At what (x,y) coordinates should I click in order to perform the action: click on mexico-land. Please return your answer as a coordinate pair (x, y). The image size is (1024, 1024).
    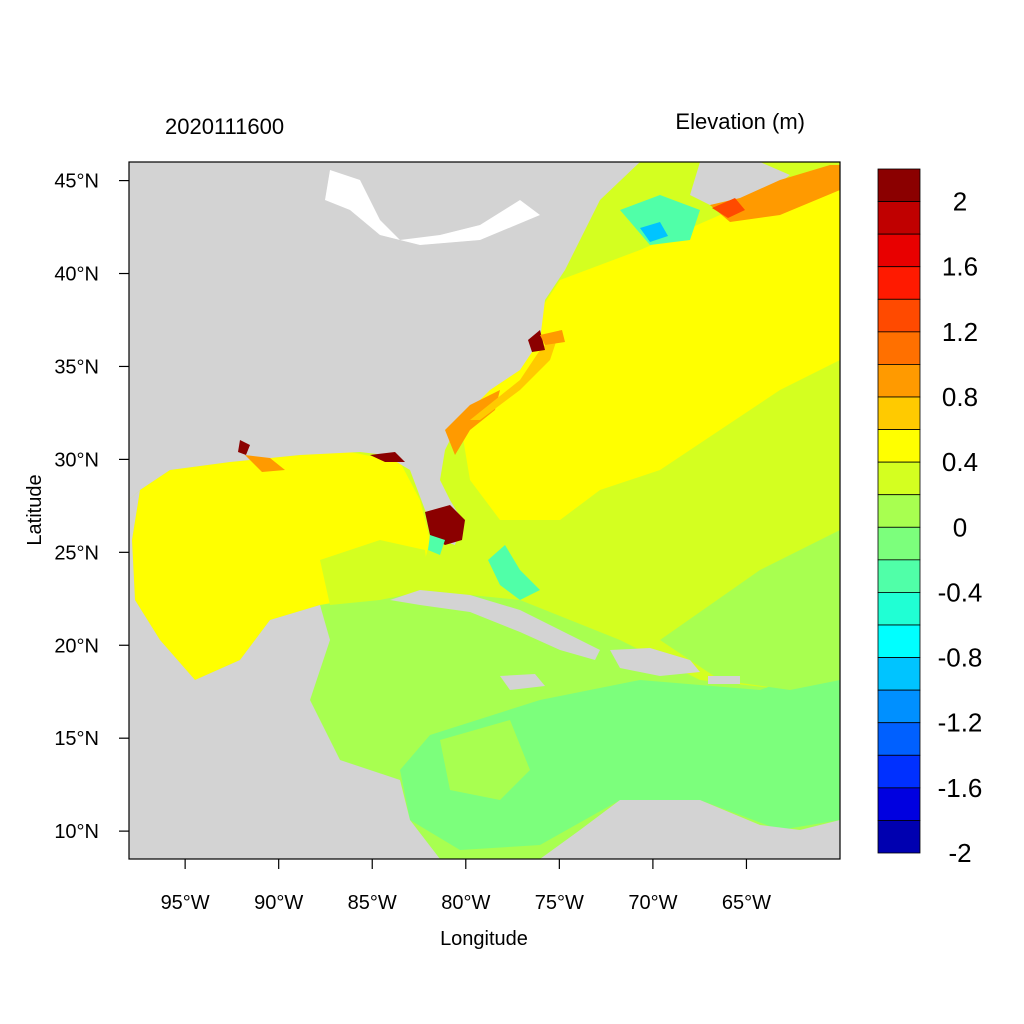
    Looking at the image, I should click on (284, 674).